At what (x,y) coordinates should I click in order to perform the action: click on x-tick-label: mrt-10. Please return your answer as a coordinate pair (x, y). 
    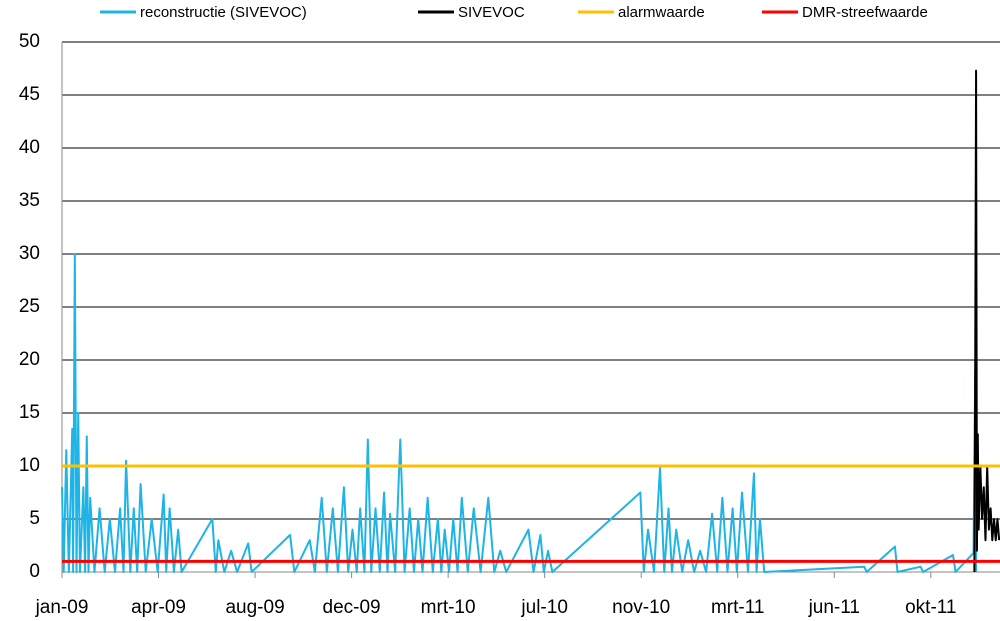
    Looking at the image, I should click on (448, 607).